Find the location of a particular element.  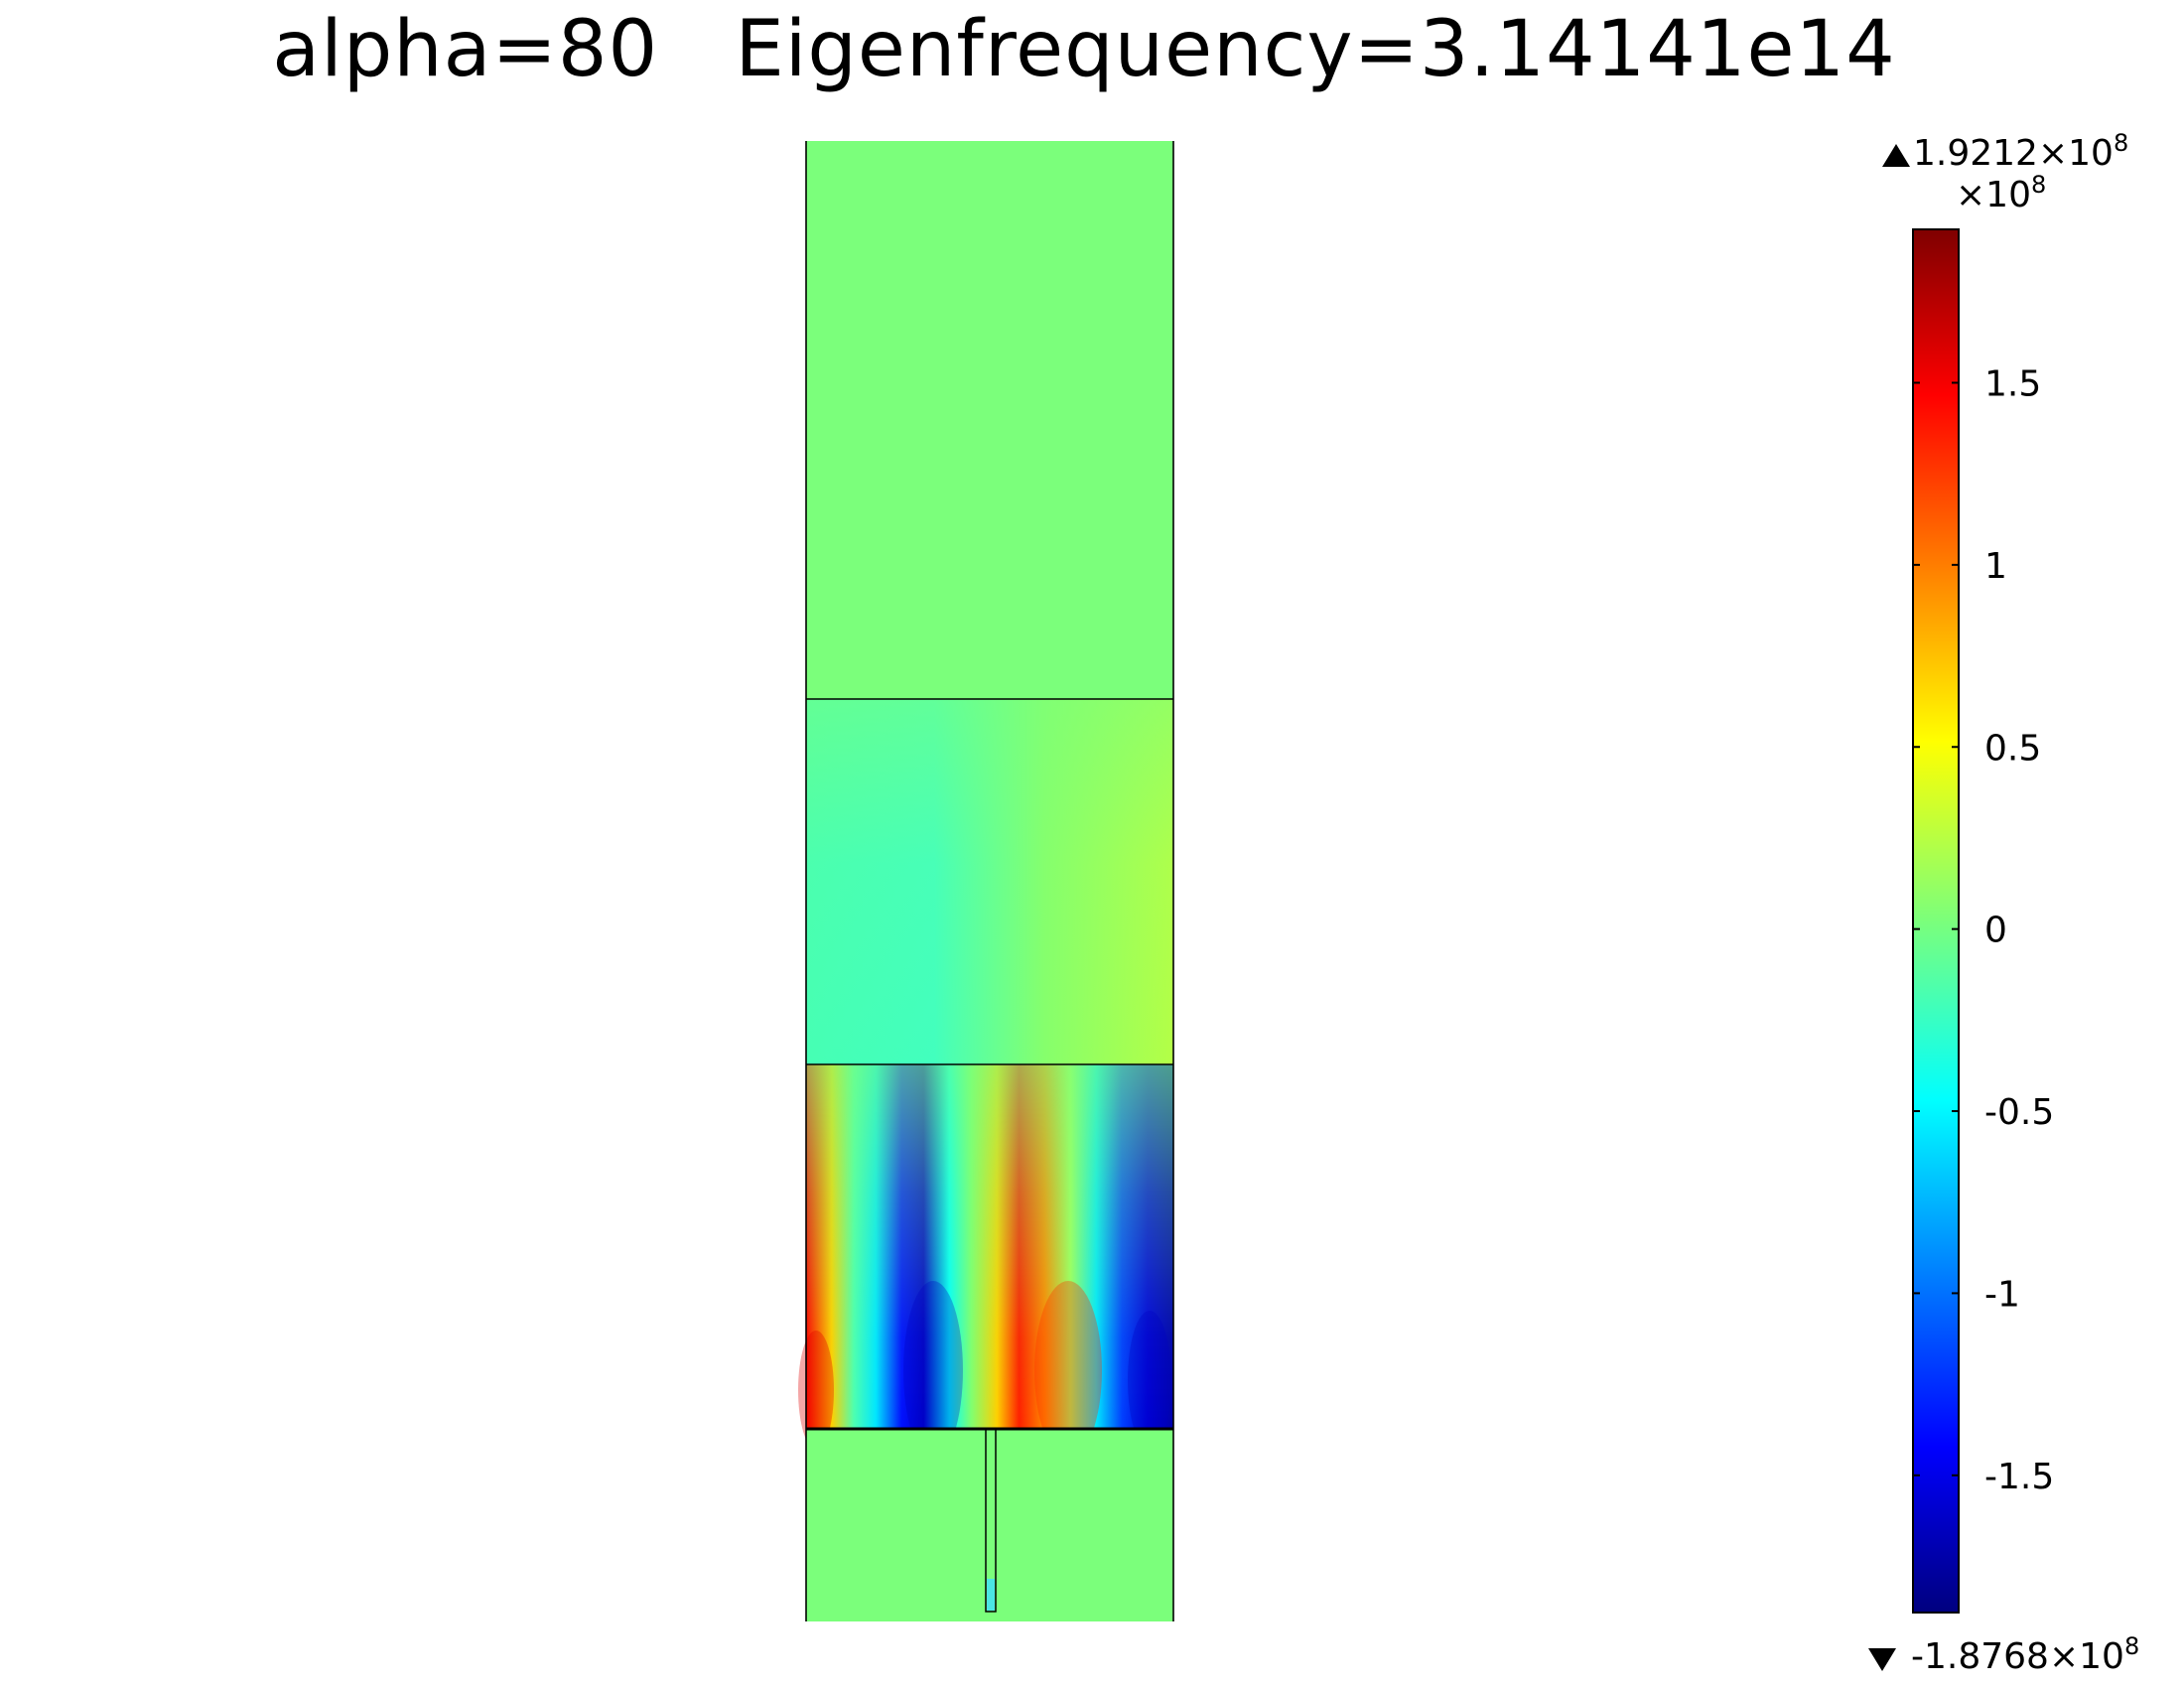

colorbar-scale-label: ×10⁸ is located at coordinates (2001, 193).